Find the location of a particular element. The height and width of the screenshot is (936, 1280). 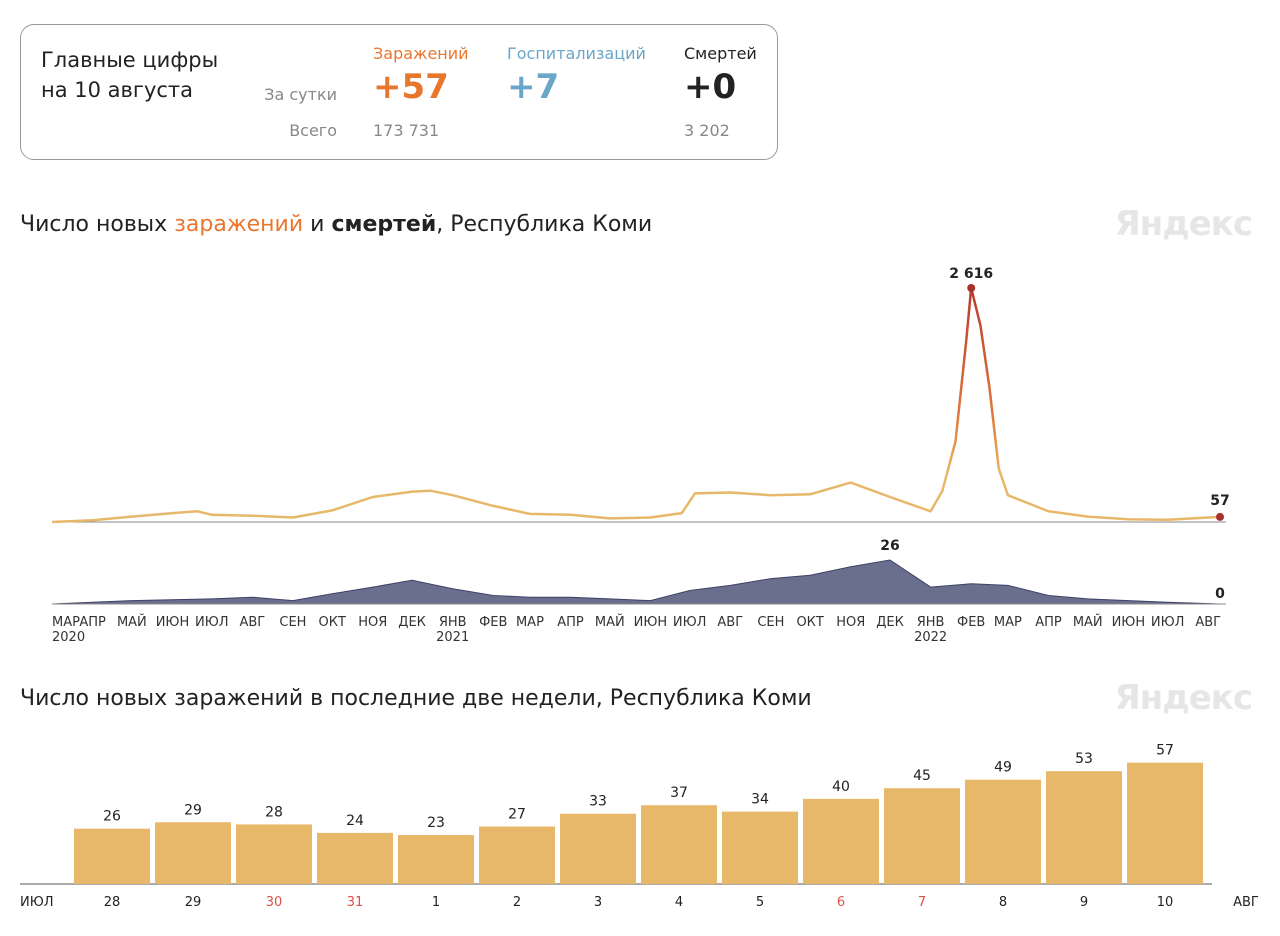

bar-category-label: 9 is located at coordinates (1084, 902).